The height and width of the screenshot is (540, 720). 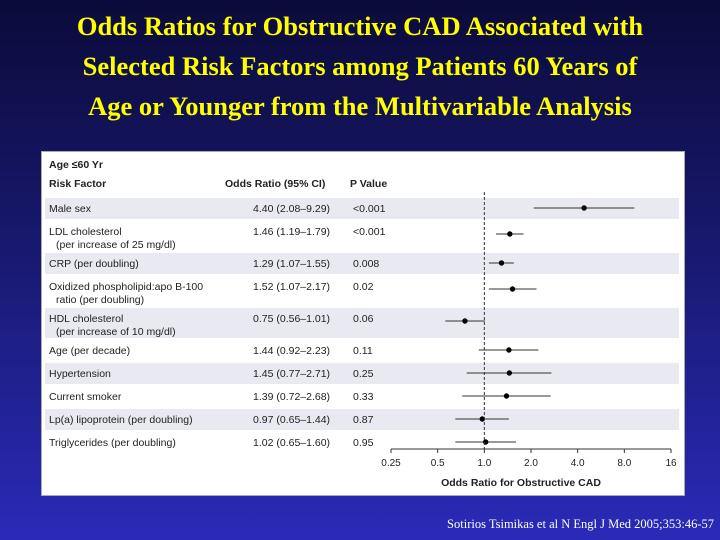 What do you see at coordinates (94, 264) in the screenshot?
I see `risk-factor-label: CRP (per doubling)` at bounding box center [94, 264].